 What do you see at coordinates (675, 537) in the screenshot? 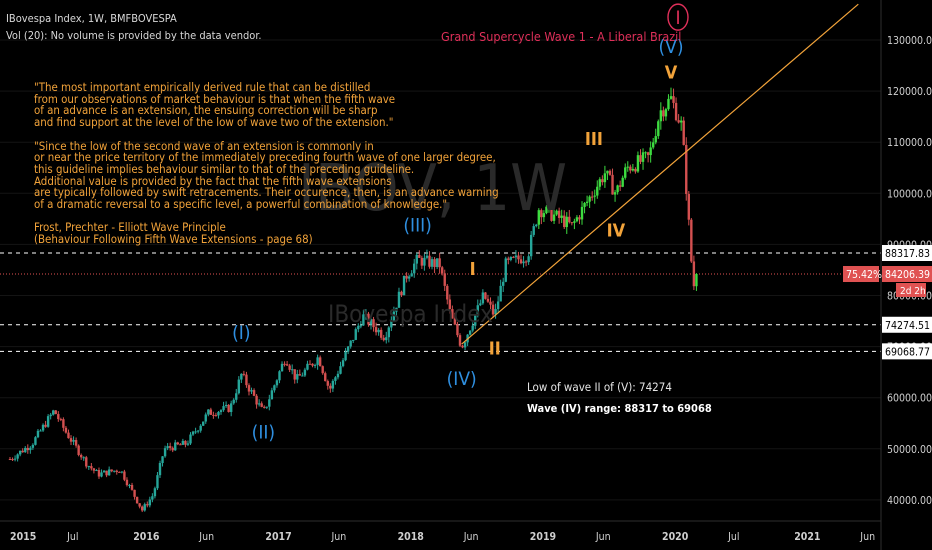
I see `x-tick-label: 2020` at bounding box center [675, 537].